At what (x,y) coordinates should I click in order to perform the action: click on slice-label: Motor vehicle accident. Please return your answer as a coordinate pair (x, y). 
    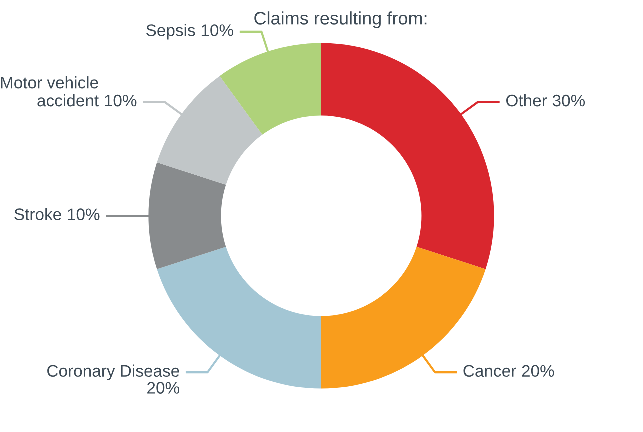
    Looking at the image, I should click on (50, 91).